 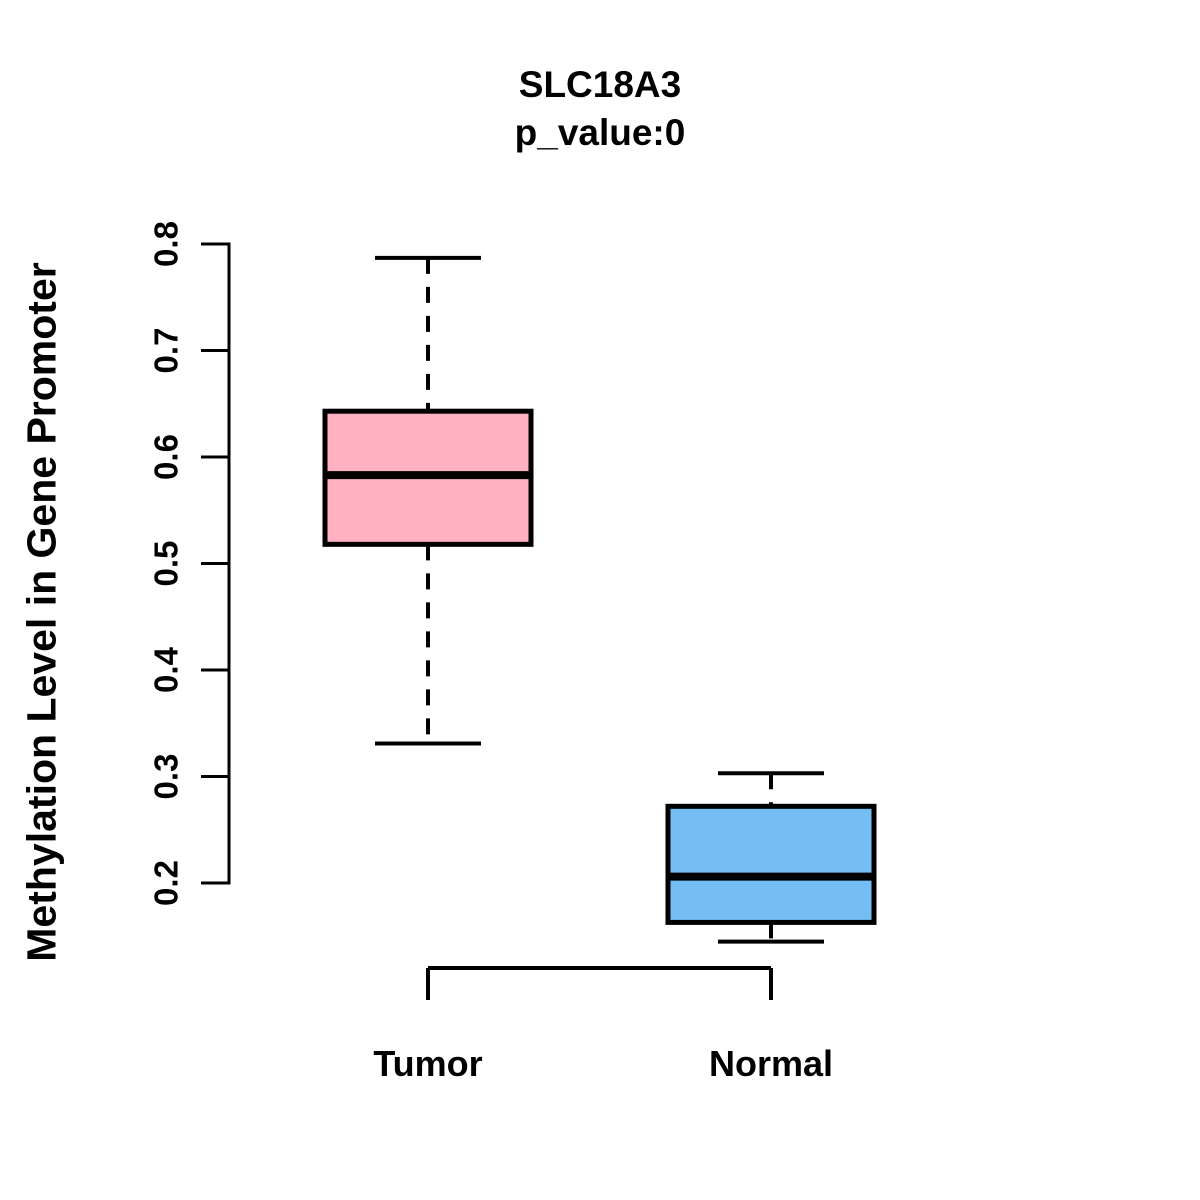 I want to click on y-tick-label: 0.6, so click(x=166, y=457).